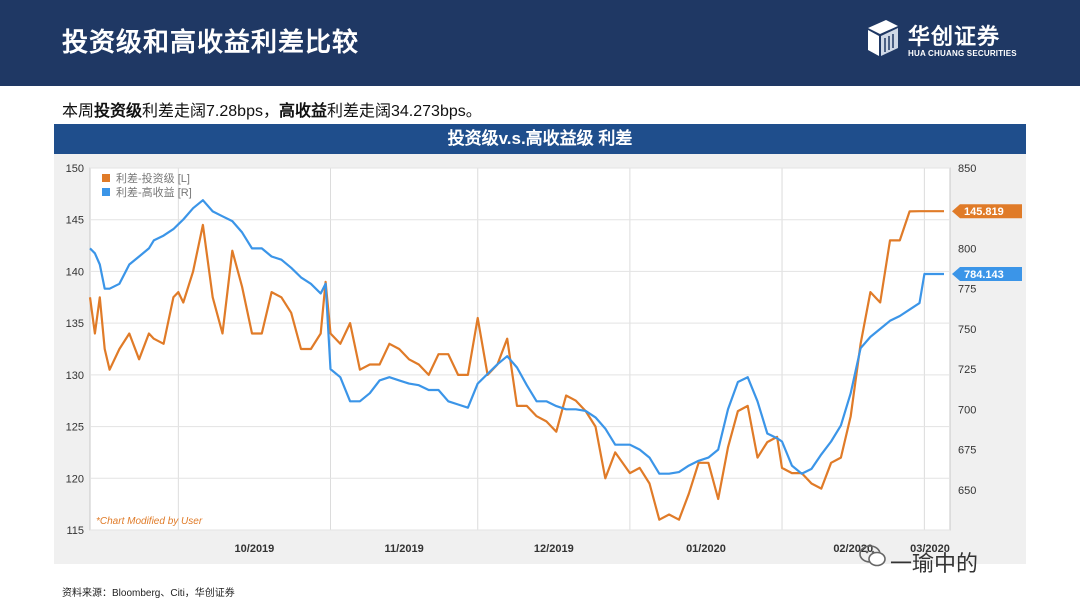 The width and height of the screenshot is (1080, 608). Describe the element at coordinates (930, 549) in the screenshot. I see `x-tick-label: 03/2020` at that location.